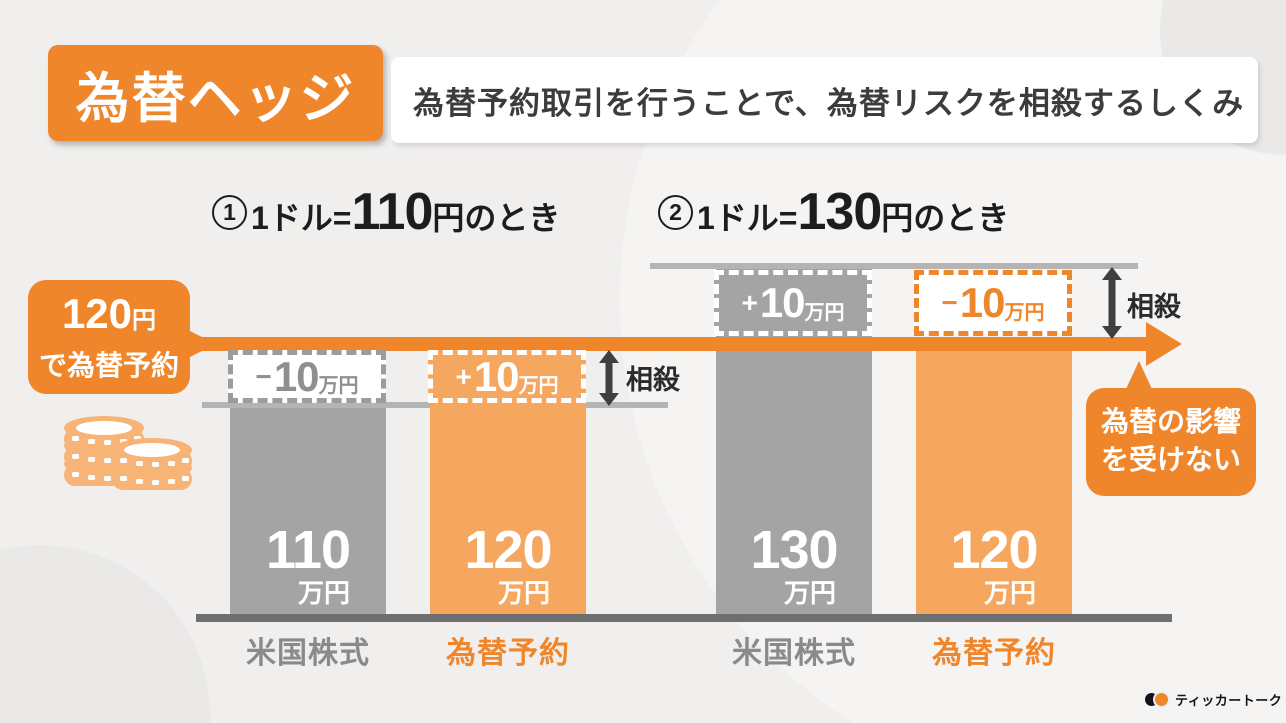  What do you see at coordinates (840, 212) in the screenshot?
I see `scenario2-rate: 130` at bounding box center [840, 212].